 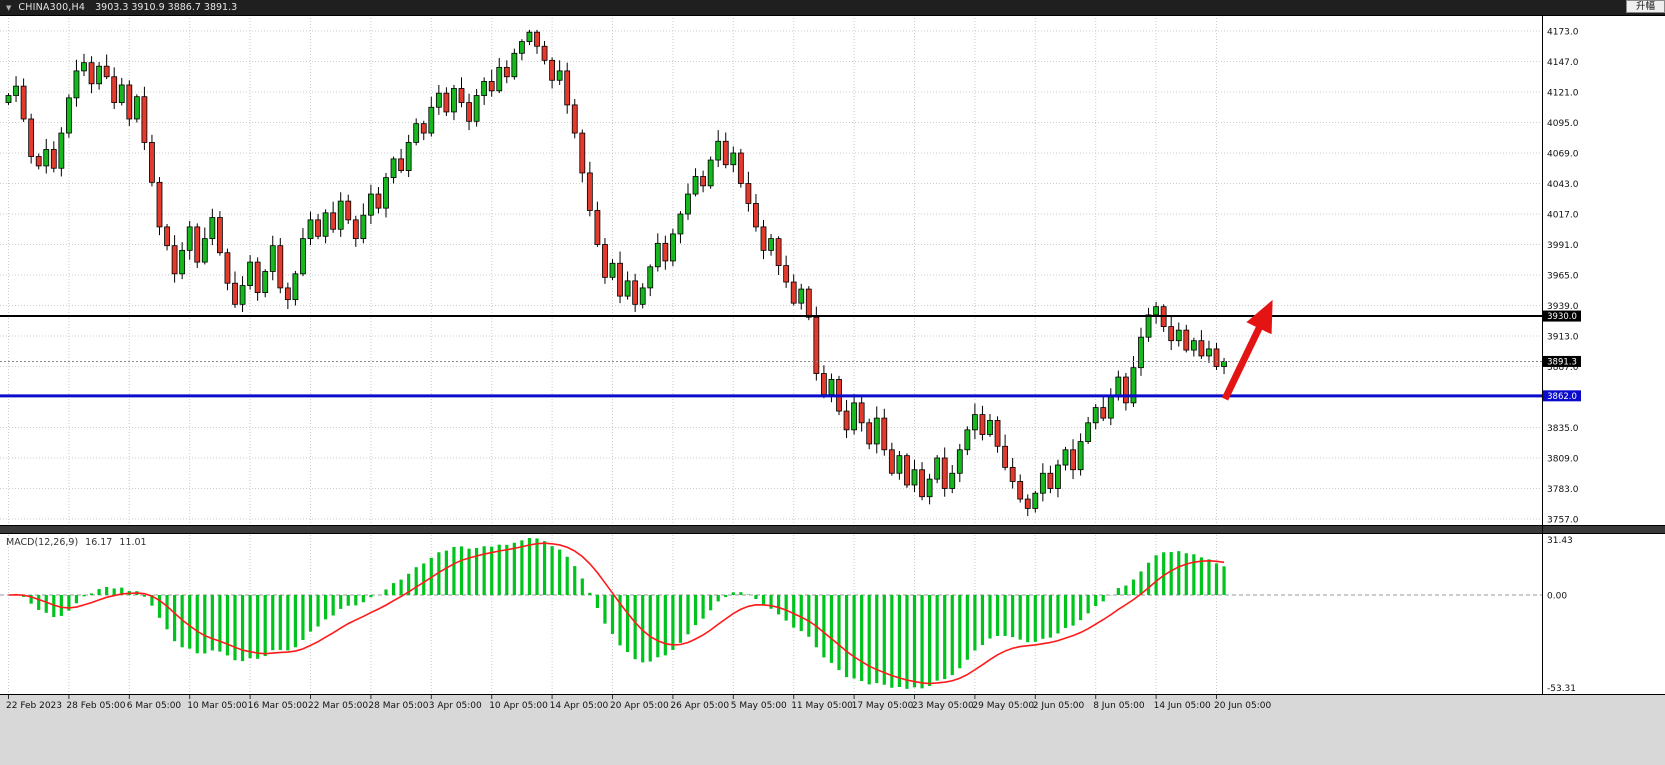 I want to click on macd-signal-line, so click(x=616, y=613).